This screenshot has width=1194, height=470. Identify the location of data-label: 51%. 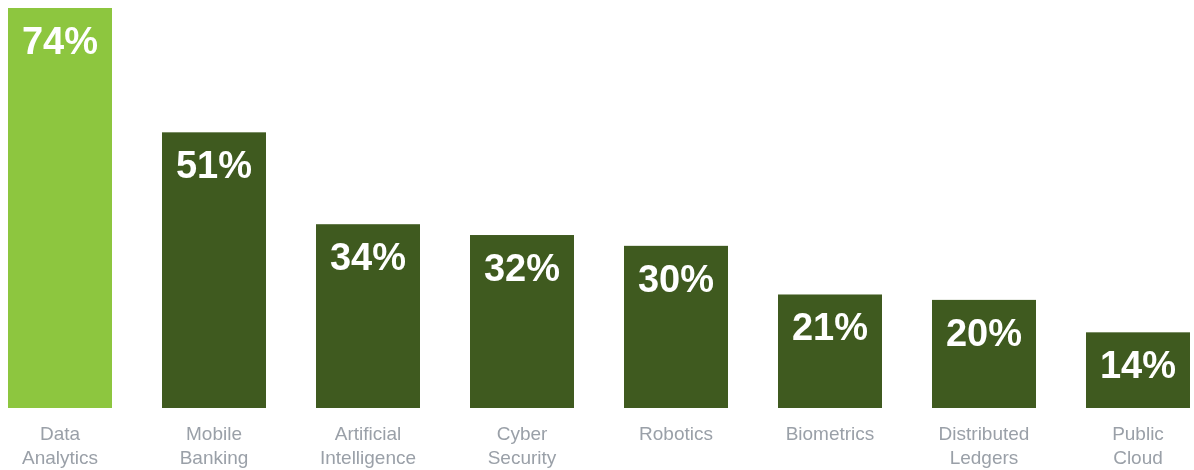
(214, 165).